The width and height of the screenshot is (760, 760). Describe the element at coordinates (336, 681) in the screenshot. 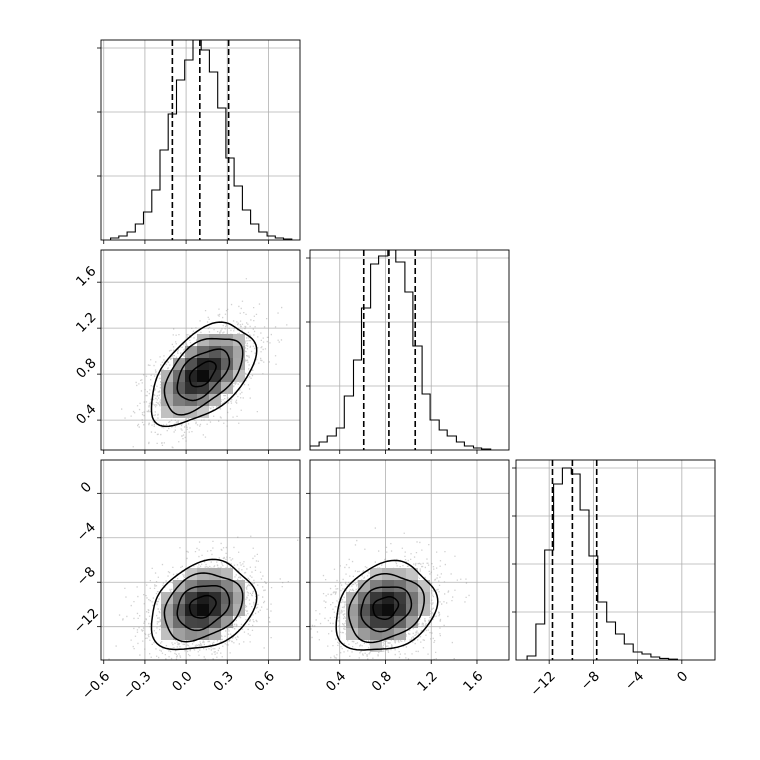

I see `x-tick-label: 0.4` at that location.